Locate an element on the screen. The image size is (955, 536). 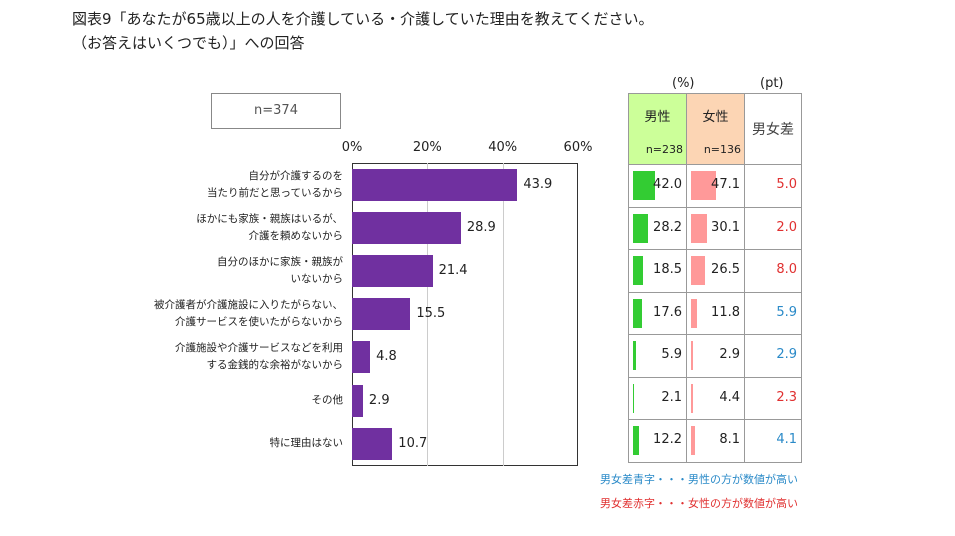
table-row: 5.9 2.9 2.9 is located at coordinates (715, 356).